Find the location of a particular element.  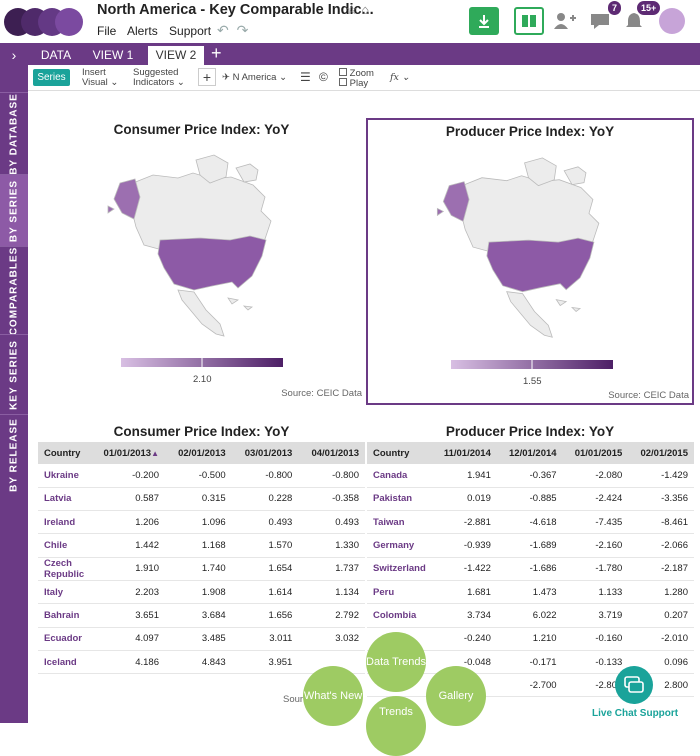

live-chat-label: Live Chat Support is located at coordinates (635, 713).